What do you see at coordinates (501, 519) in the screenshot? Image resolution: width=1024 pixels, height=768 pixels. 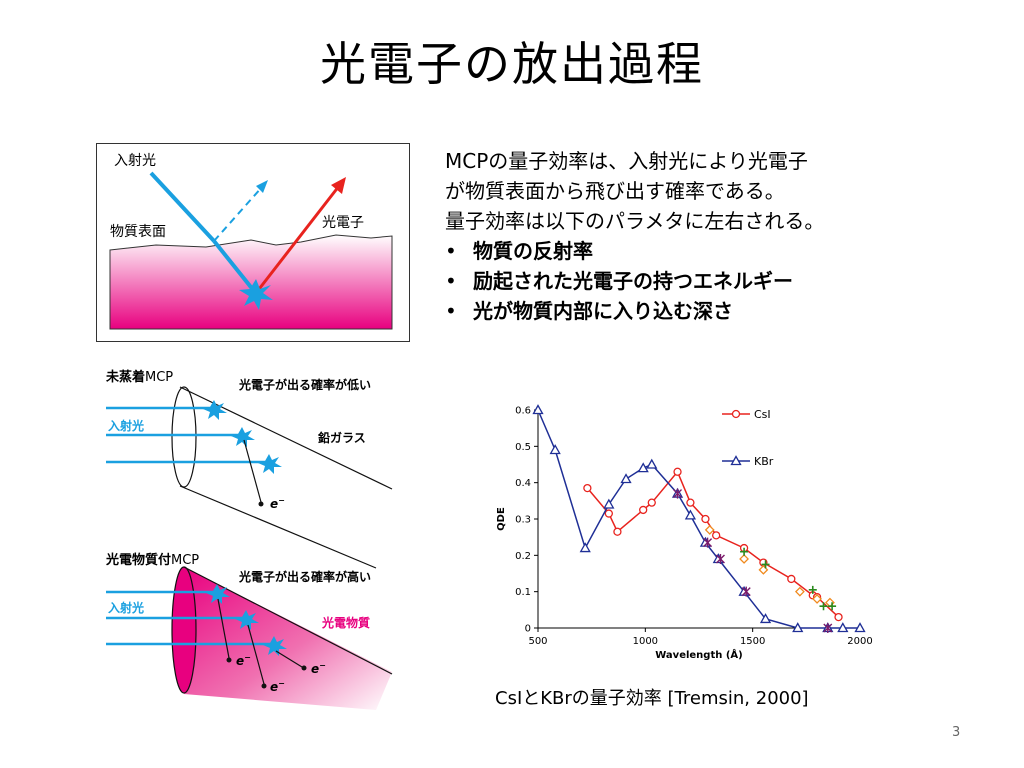 I see `y-axis-label: QDE` at bounding box center [501, 519].